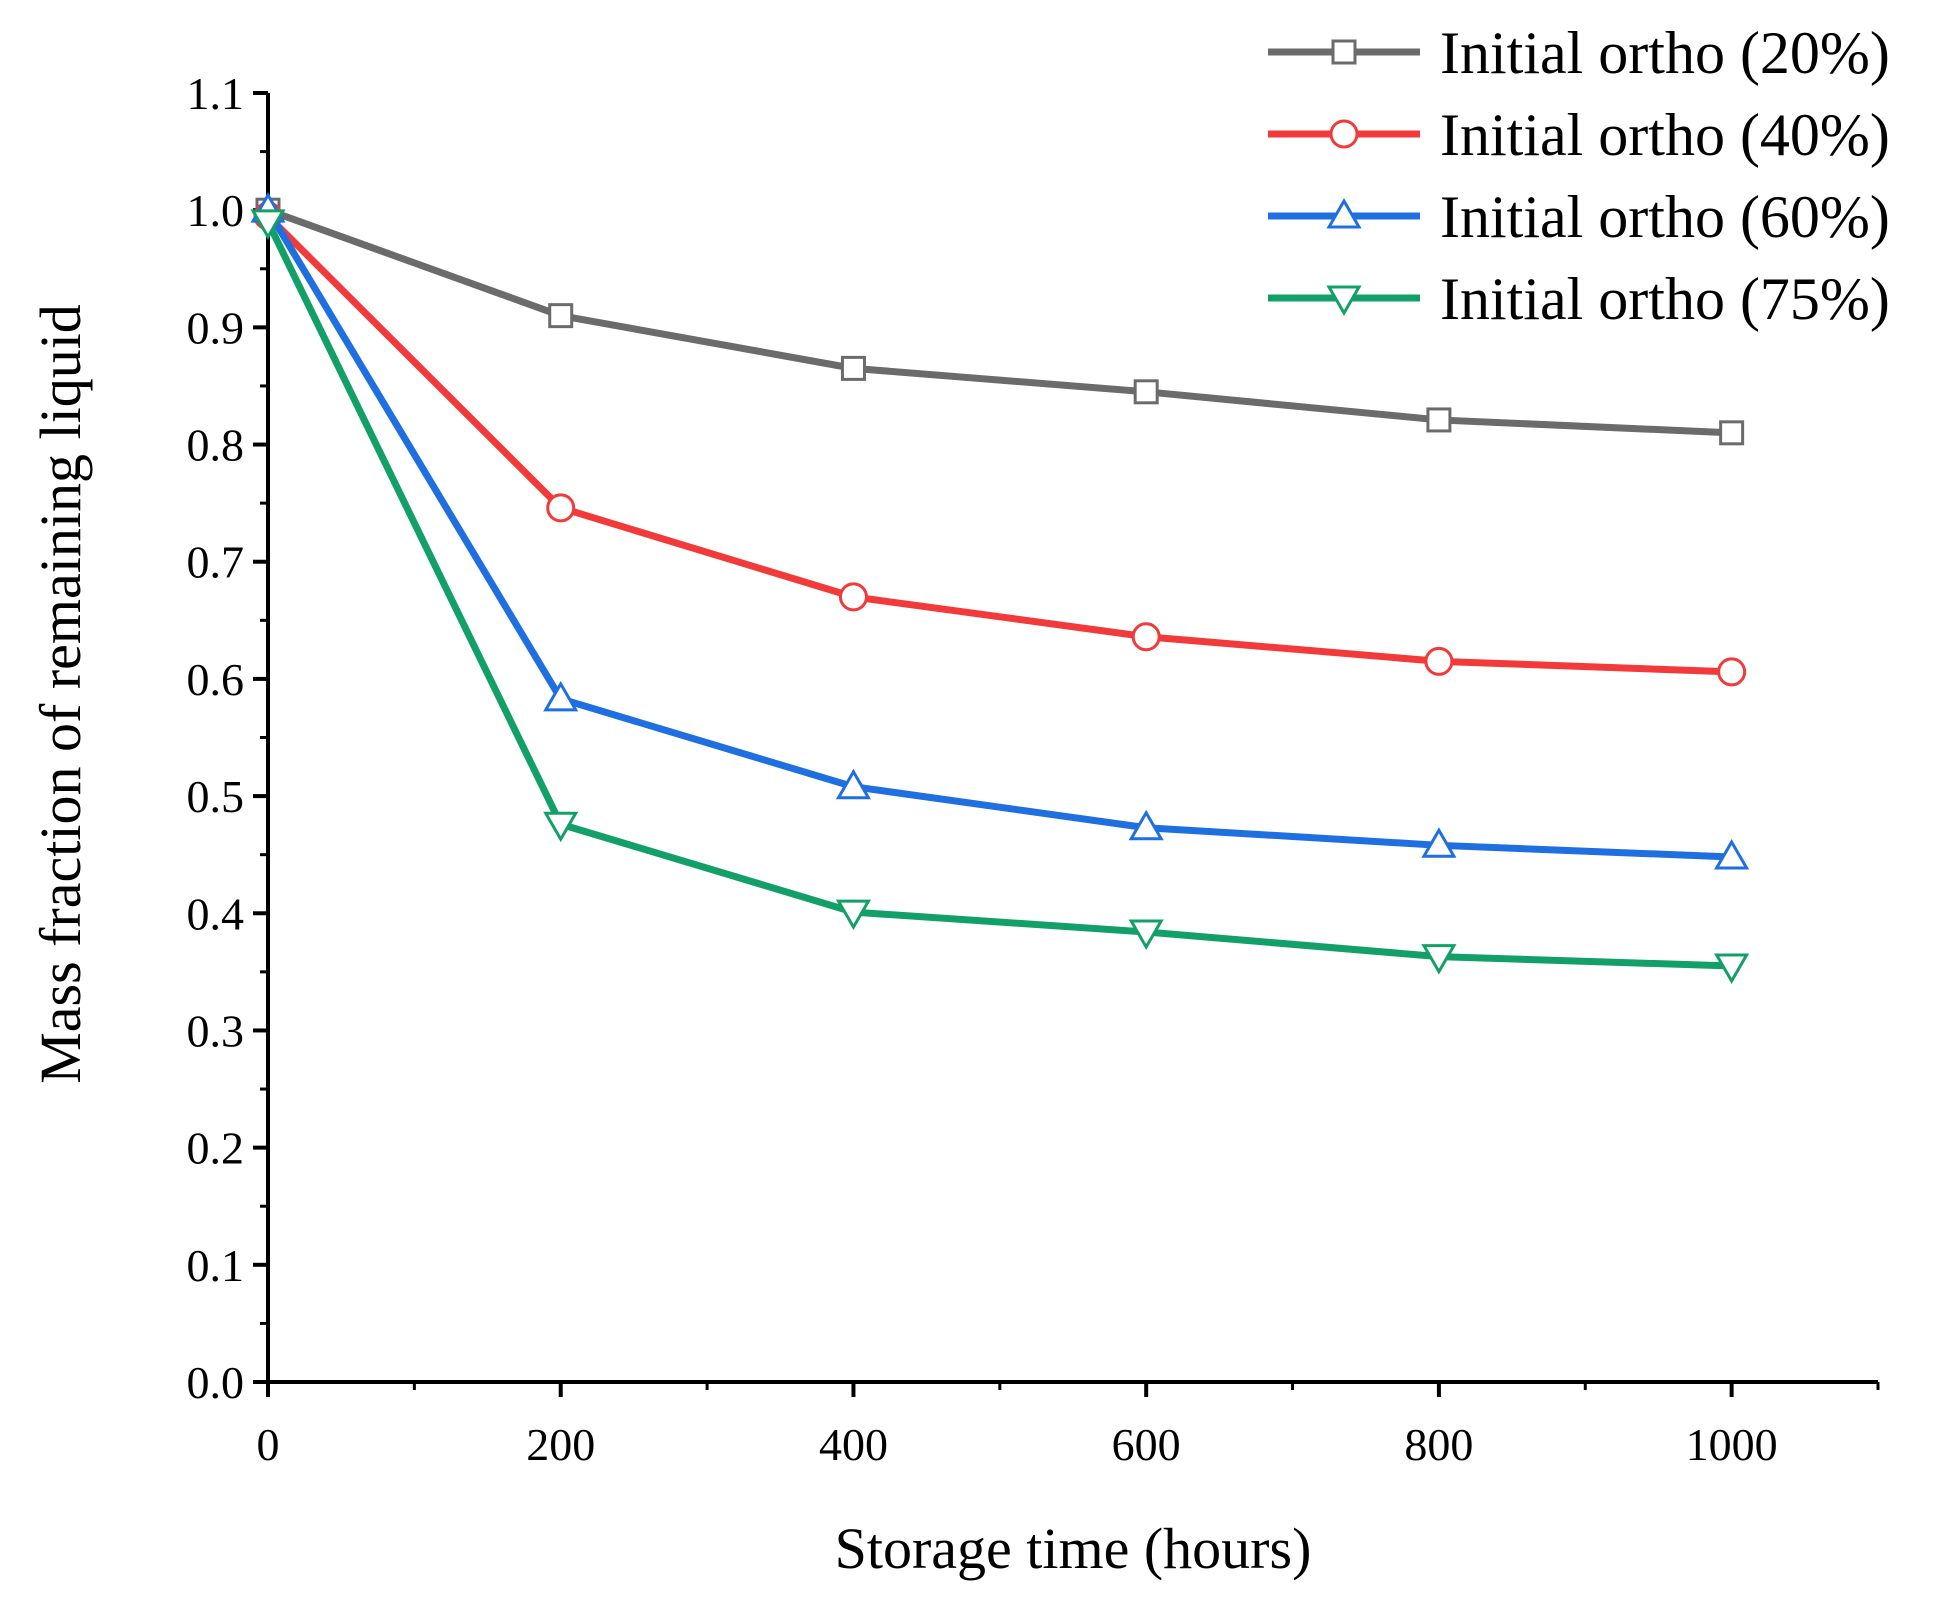 This screenshot has width=1958, height=1610. Describe the element at coordinates (268, 1444) in the screenshot. I see `x-tick-label: 0` at that location.